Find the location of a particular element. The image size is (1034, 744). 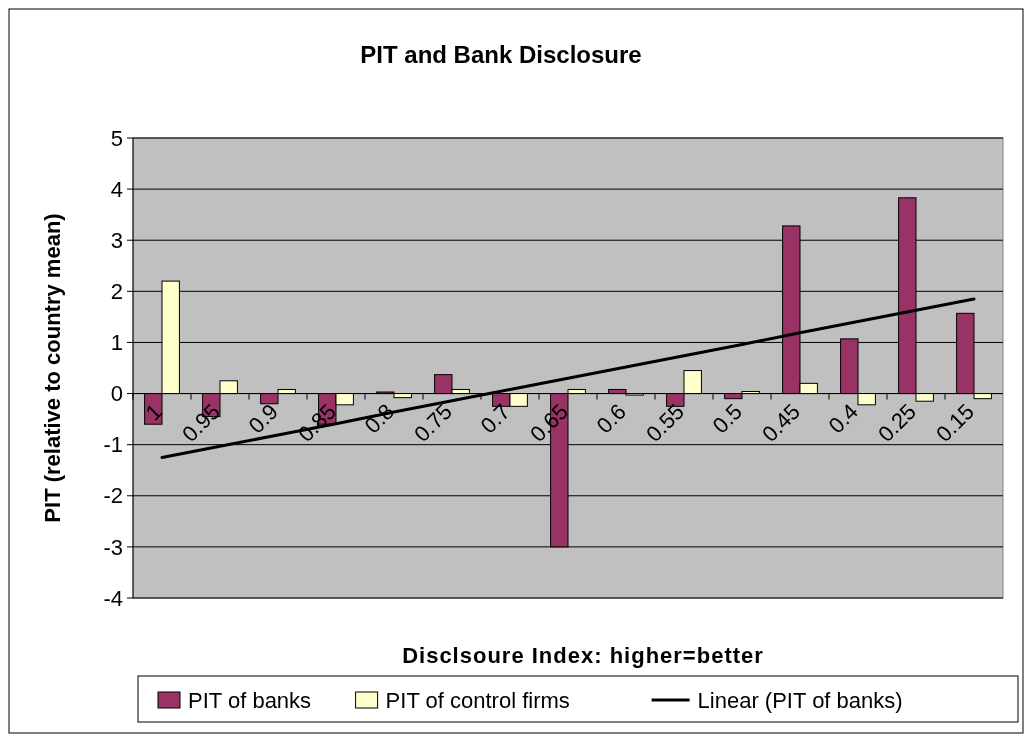

y-axis-title: PIT (relative to country mean) is located at coordinates (52, 368).